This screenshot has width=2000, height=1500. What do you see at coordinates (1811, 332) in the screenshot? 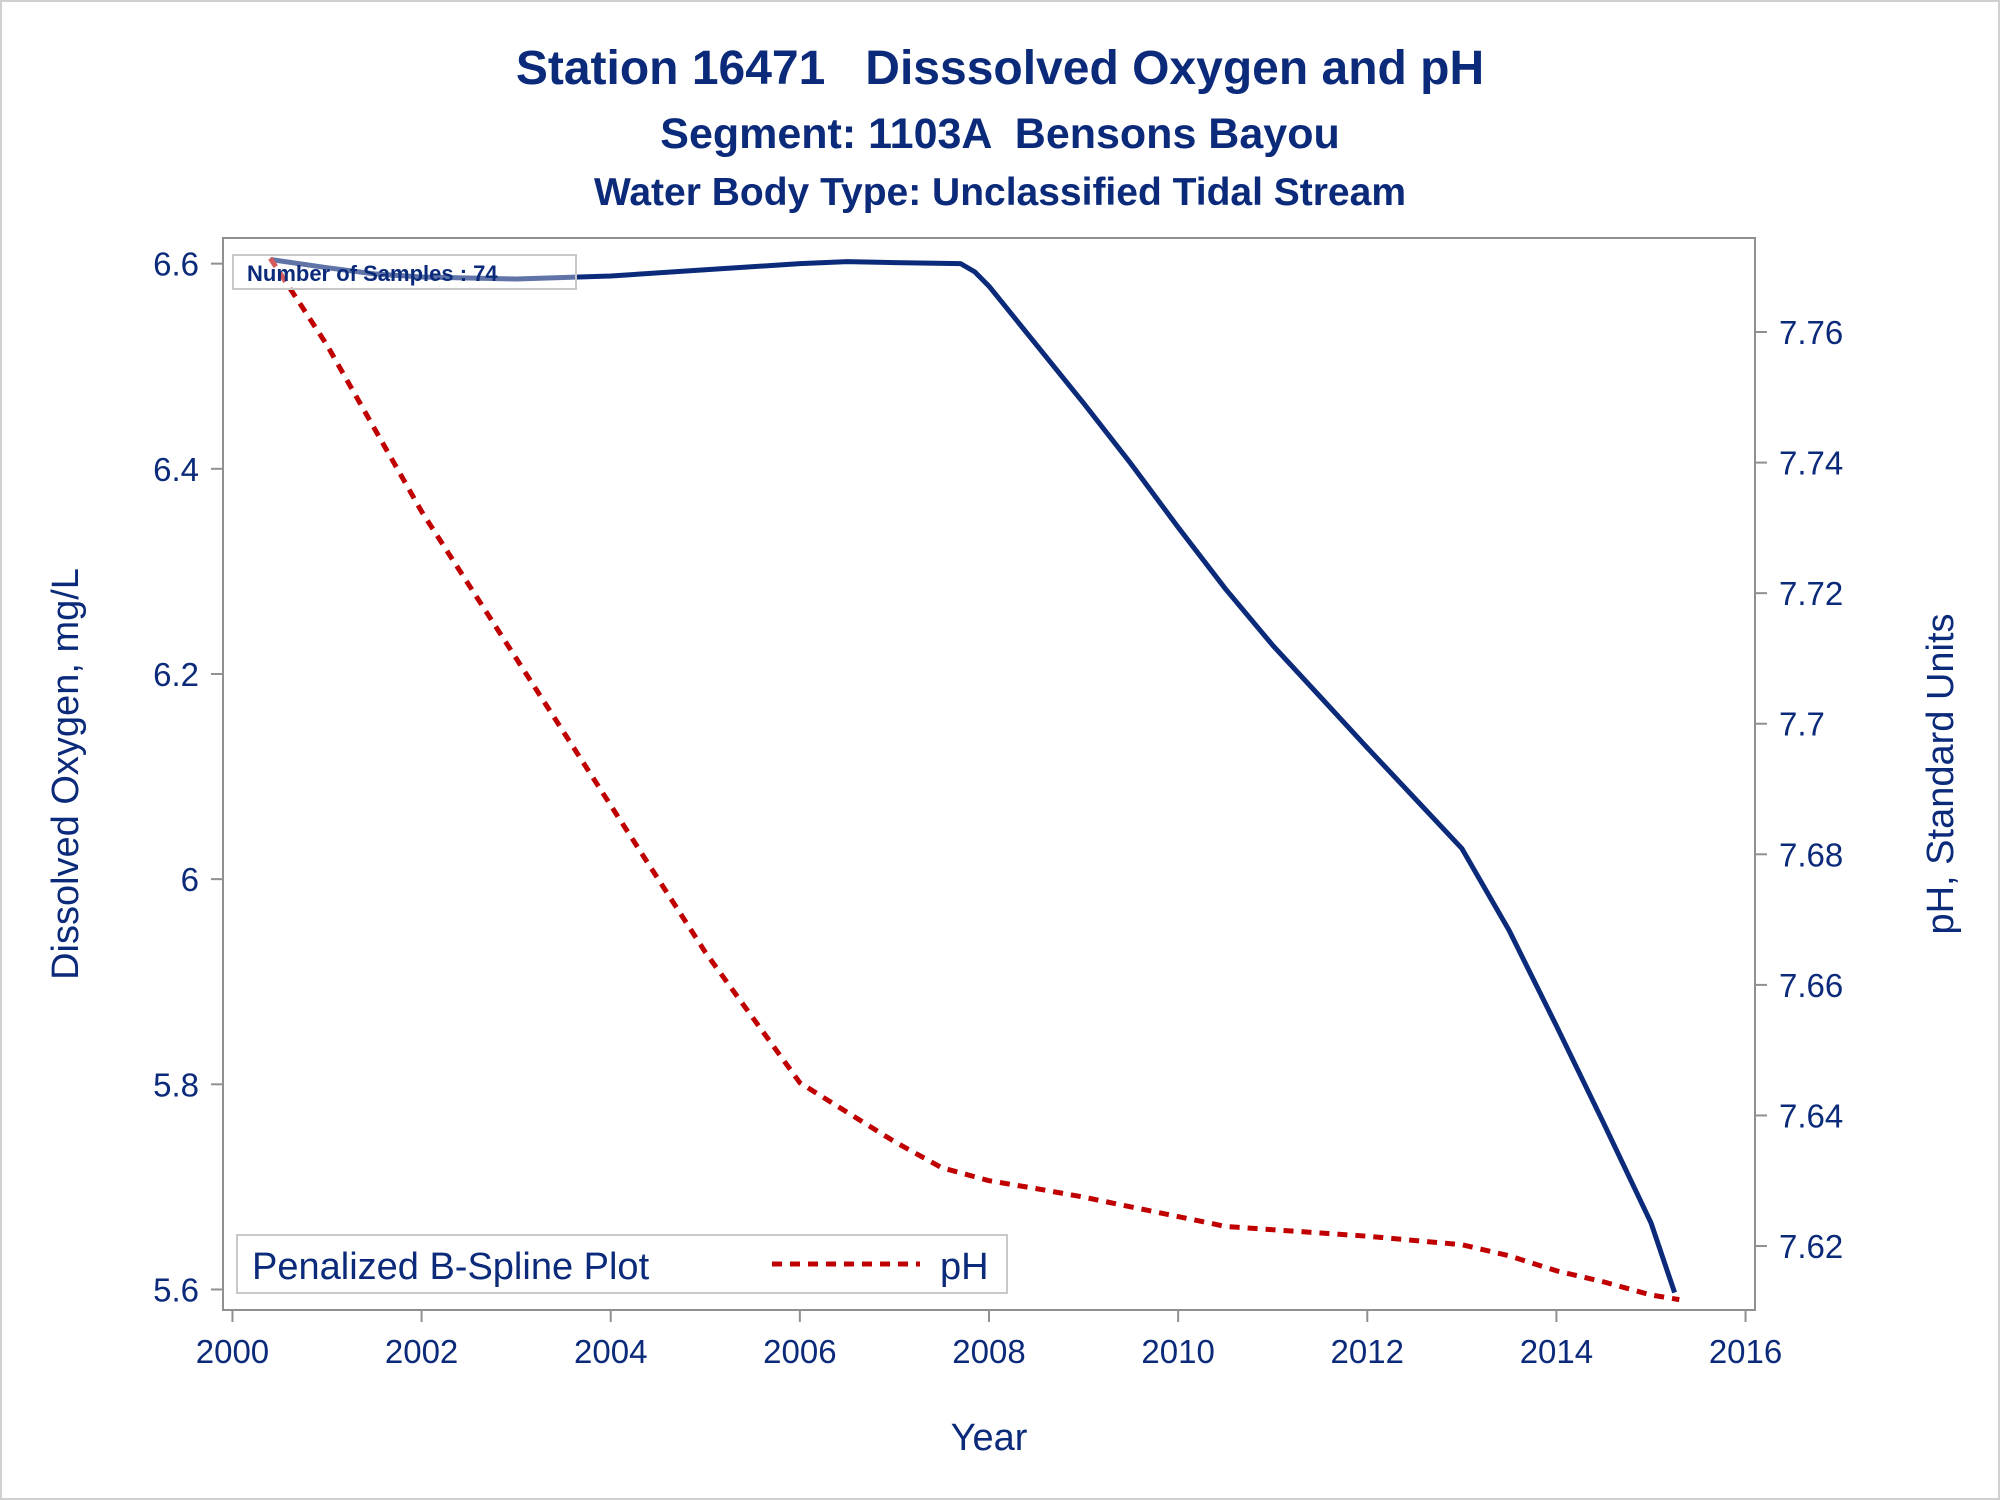
I see `y2-tick-label: 7.76` at bounding box center [1811, 332].